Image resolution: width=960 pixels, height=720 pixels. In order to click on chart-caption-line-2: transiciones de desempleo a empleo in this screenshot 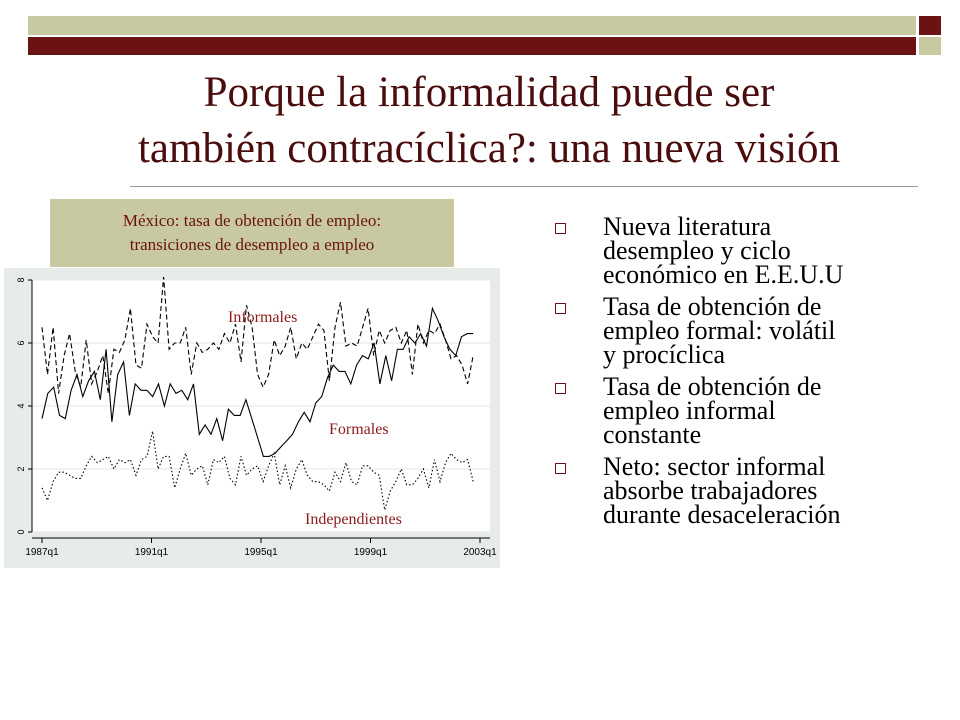, I will do `click(252, 244)`.